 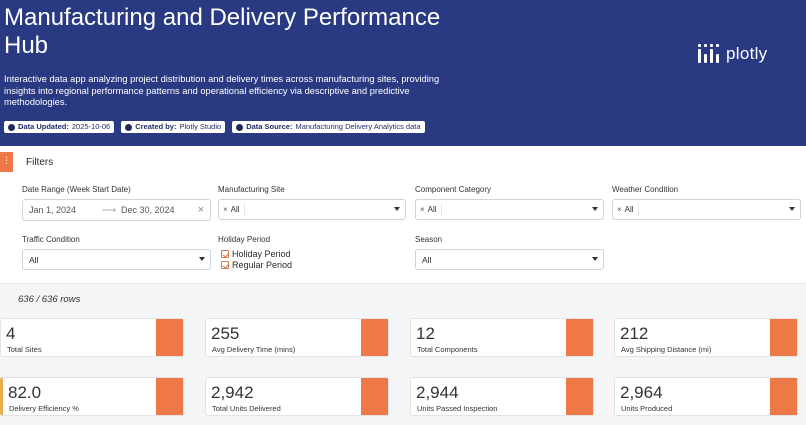 I want to click on weather-condition-label: Weather Condition, so click(x=645, y=189).